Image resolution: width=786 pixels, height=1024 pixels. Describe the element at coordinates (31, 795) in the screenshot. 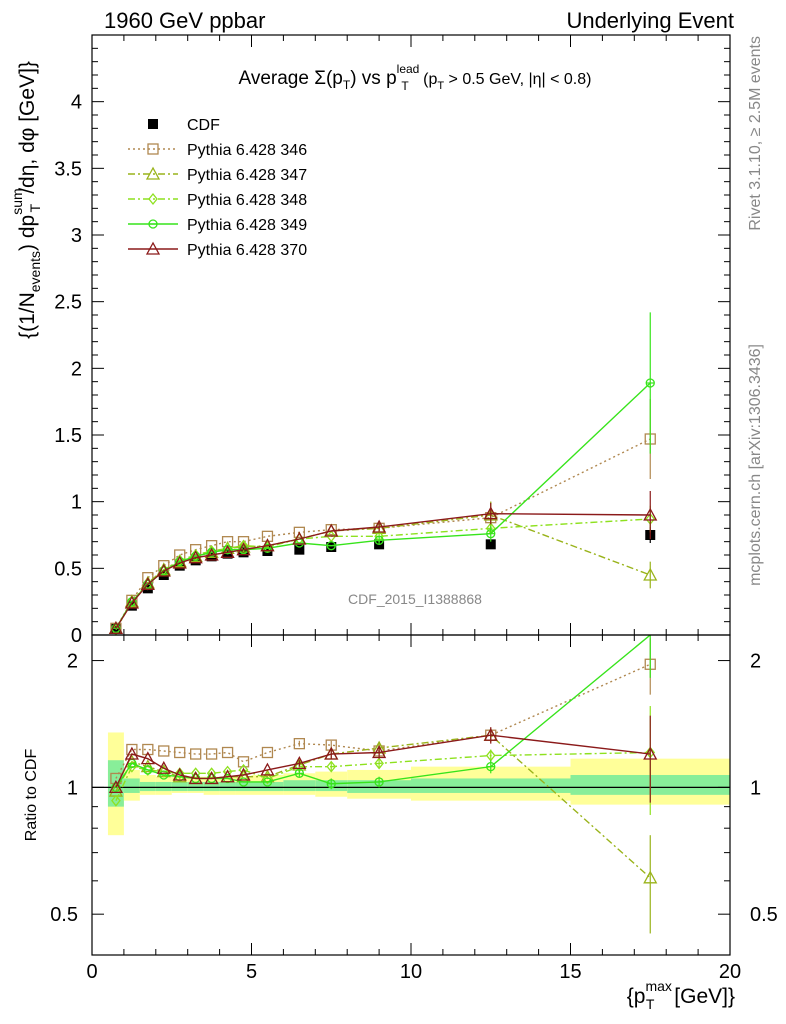

I see `ratio-ylabel: Ratio to CDF` at that location.